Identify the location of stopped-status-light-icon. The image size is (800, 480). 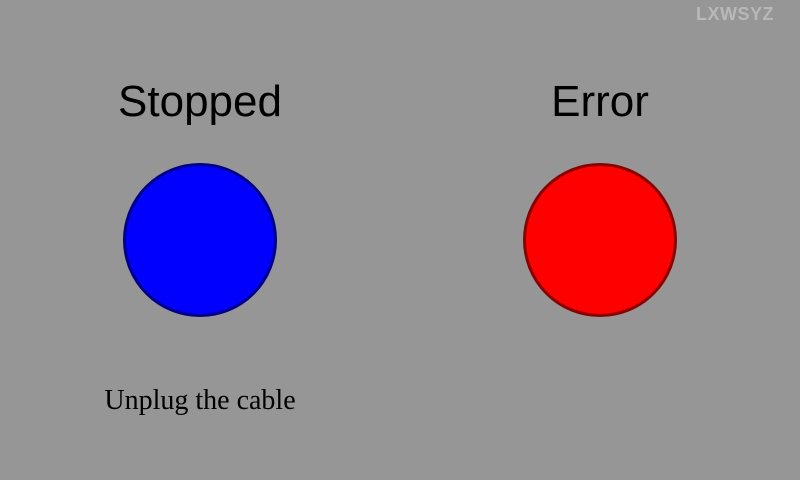
(200, 240).